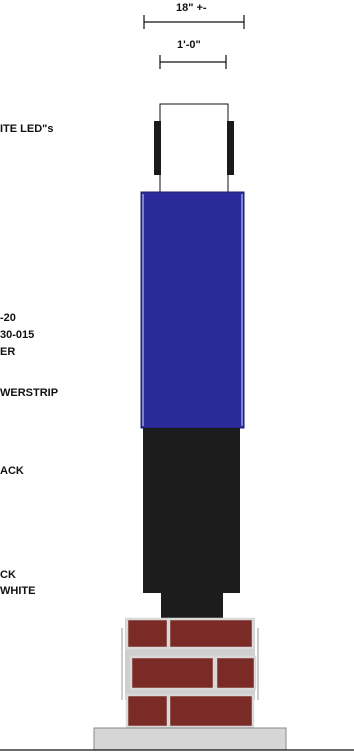 This screenshot has width=354, height=754. What do you see at coordinates (27, 129) in the screenshot?
I see `callout-led: ITE LED"s` at bounding box center [27, 129].